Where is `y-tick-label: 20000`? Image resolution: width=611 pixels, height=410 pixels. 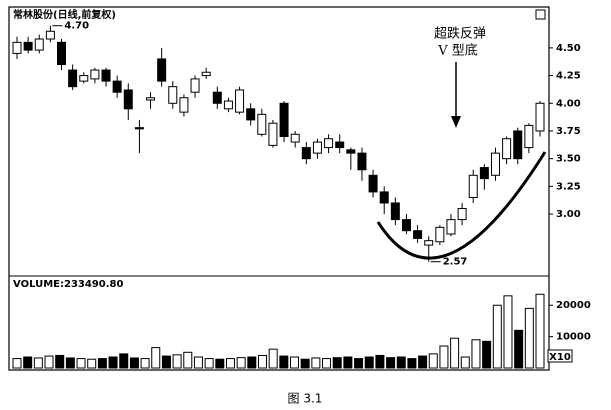 y-tick-label: 20000 is located at coordinates (573, 305).